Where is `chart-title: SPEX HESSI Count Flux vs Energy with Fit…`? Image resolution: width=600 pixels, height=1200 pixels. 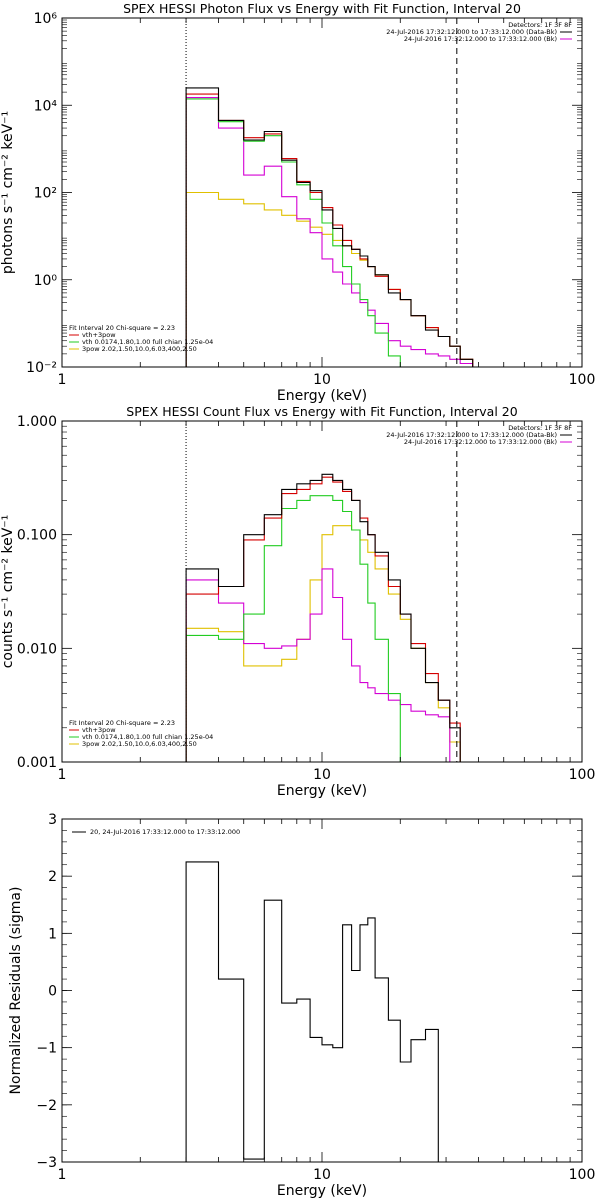 chart-title: SPEX HESSI Count Flux vs Energy with Fit… is located at coordinates (321, 411).